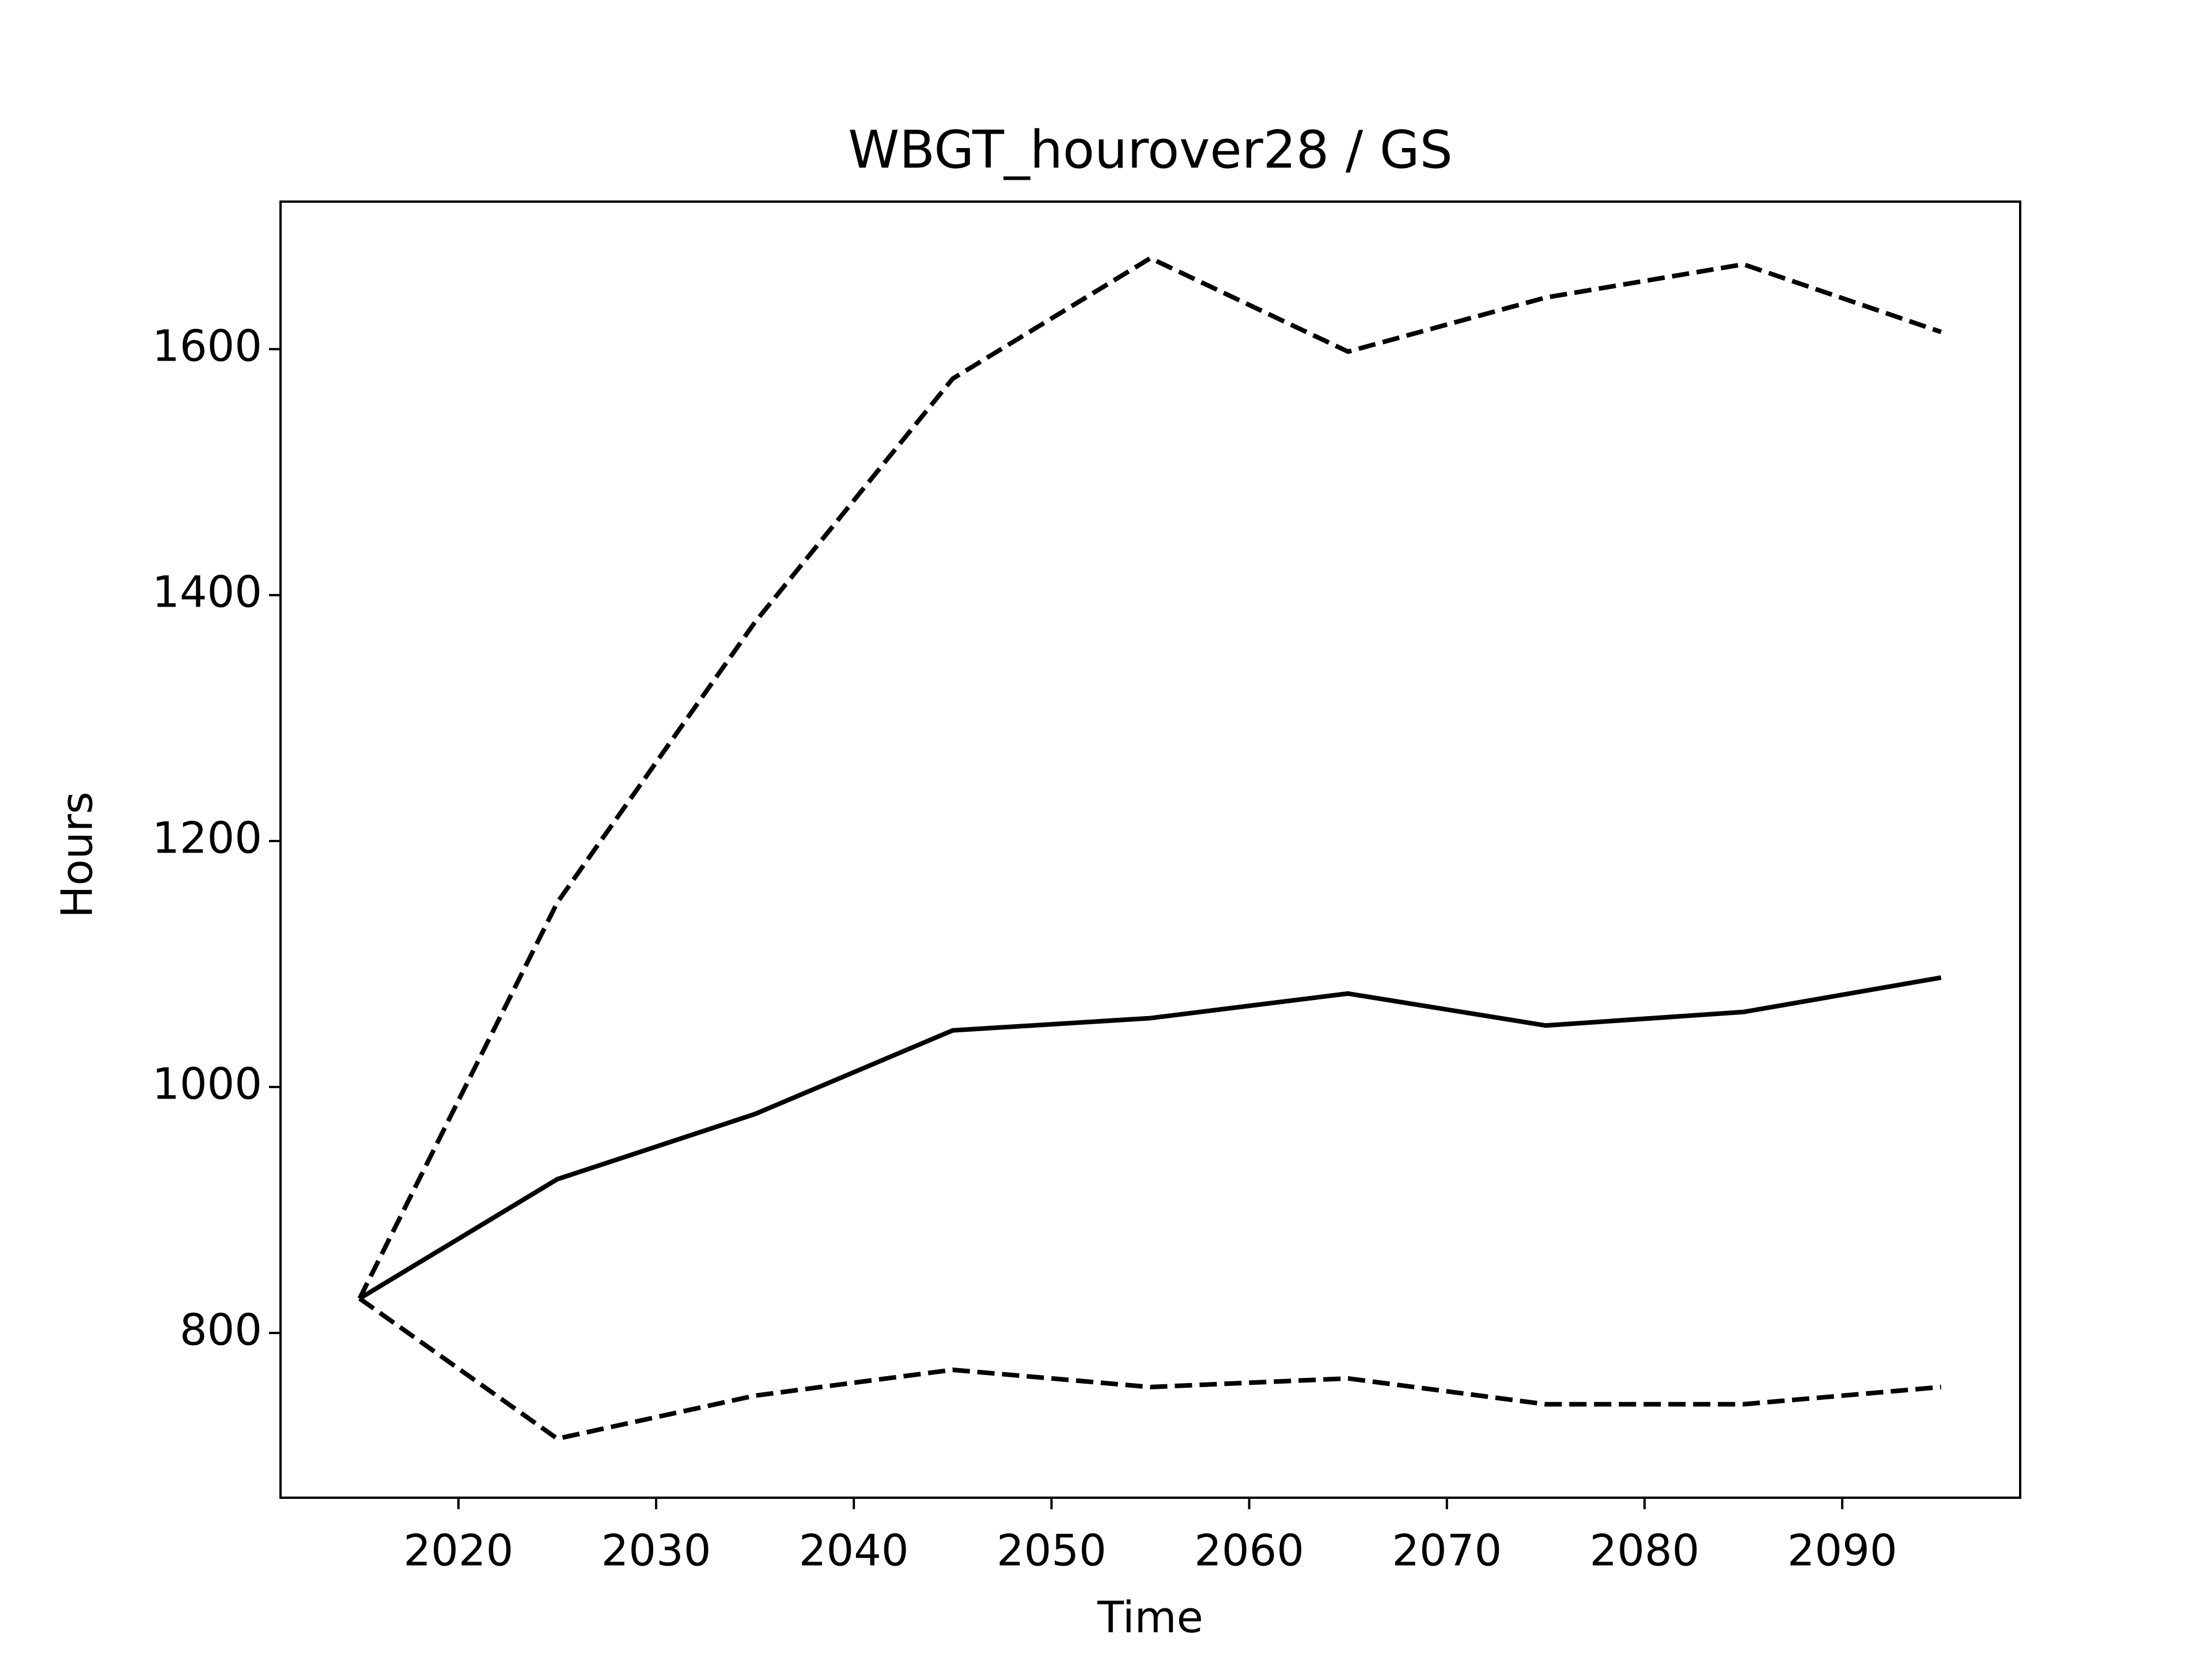 The image size is (2212, 1659). I want to click on x-tick-label: 2020, so click(458, 1550).